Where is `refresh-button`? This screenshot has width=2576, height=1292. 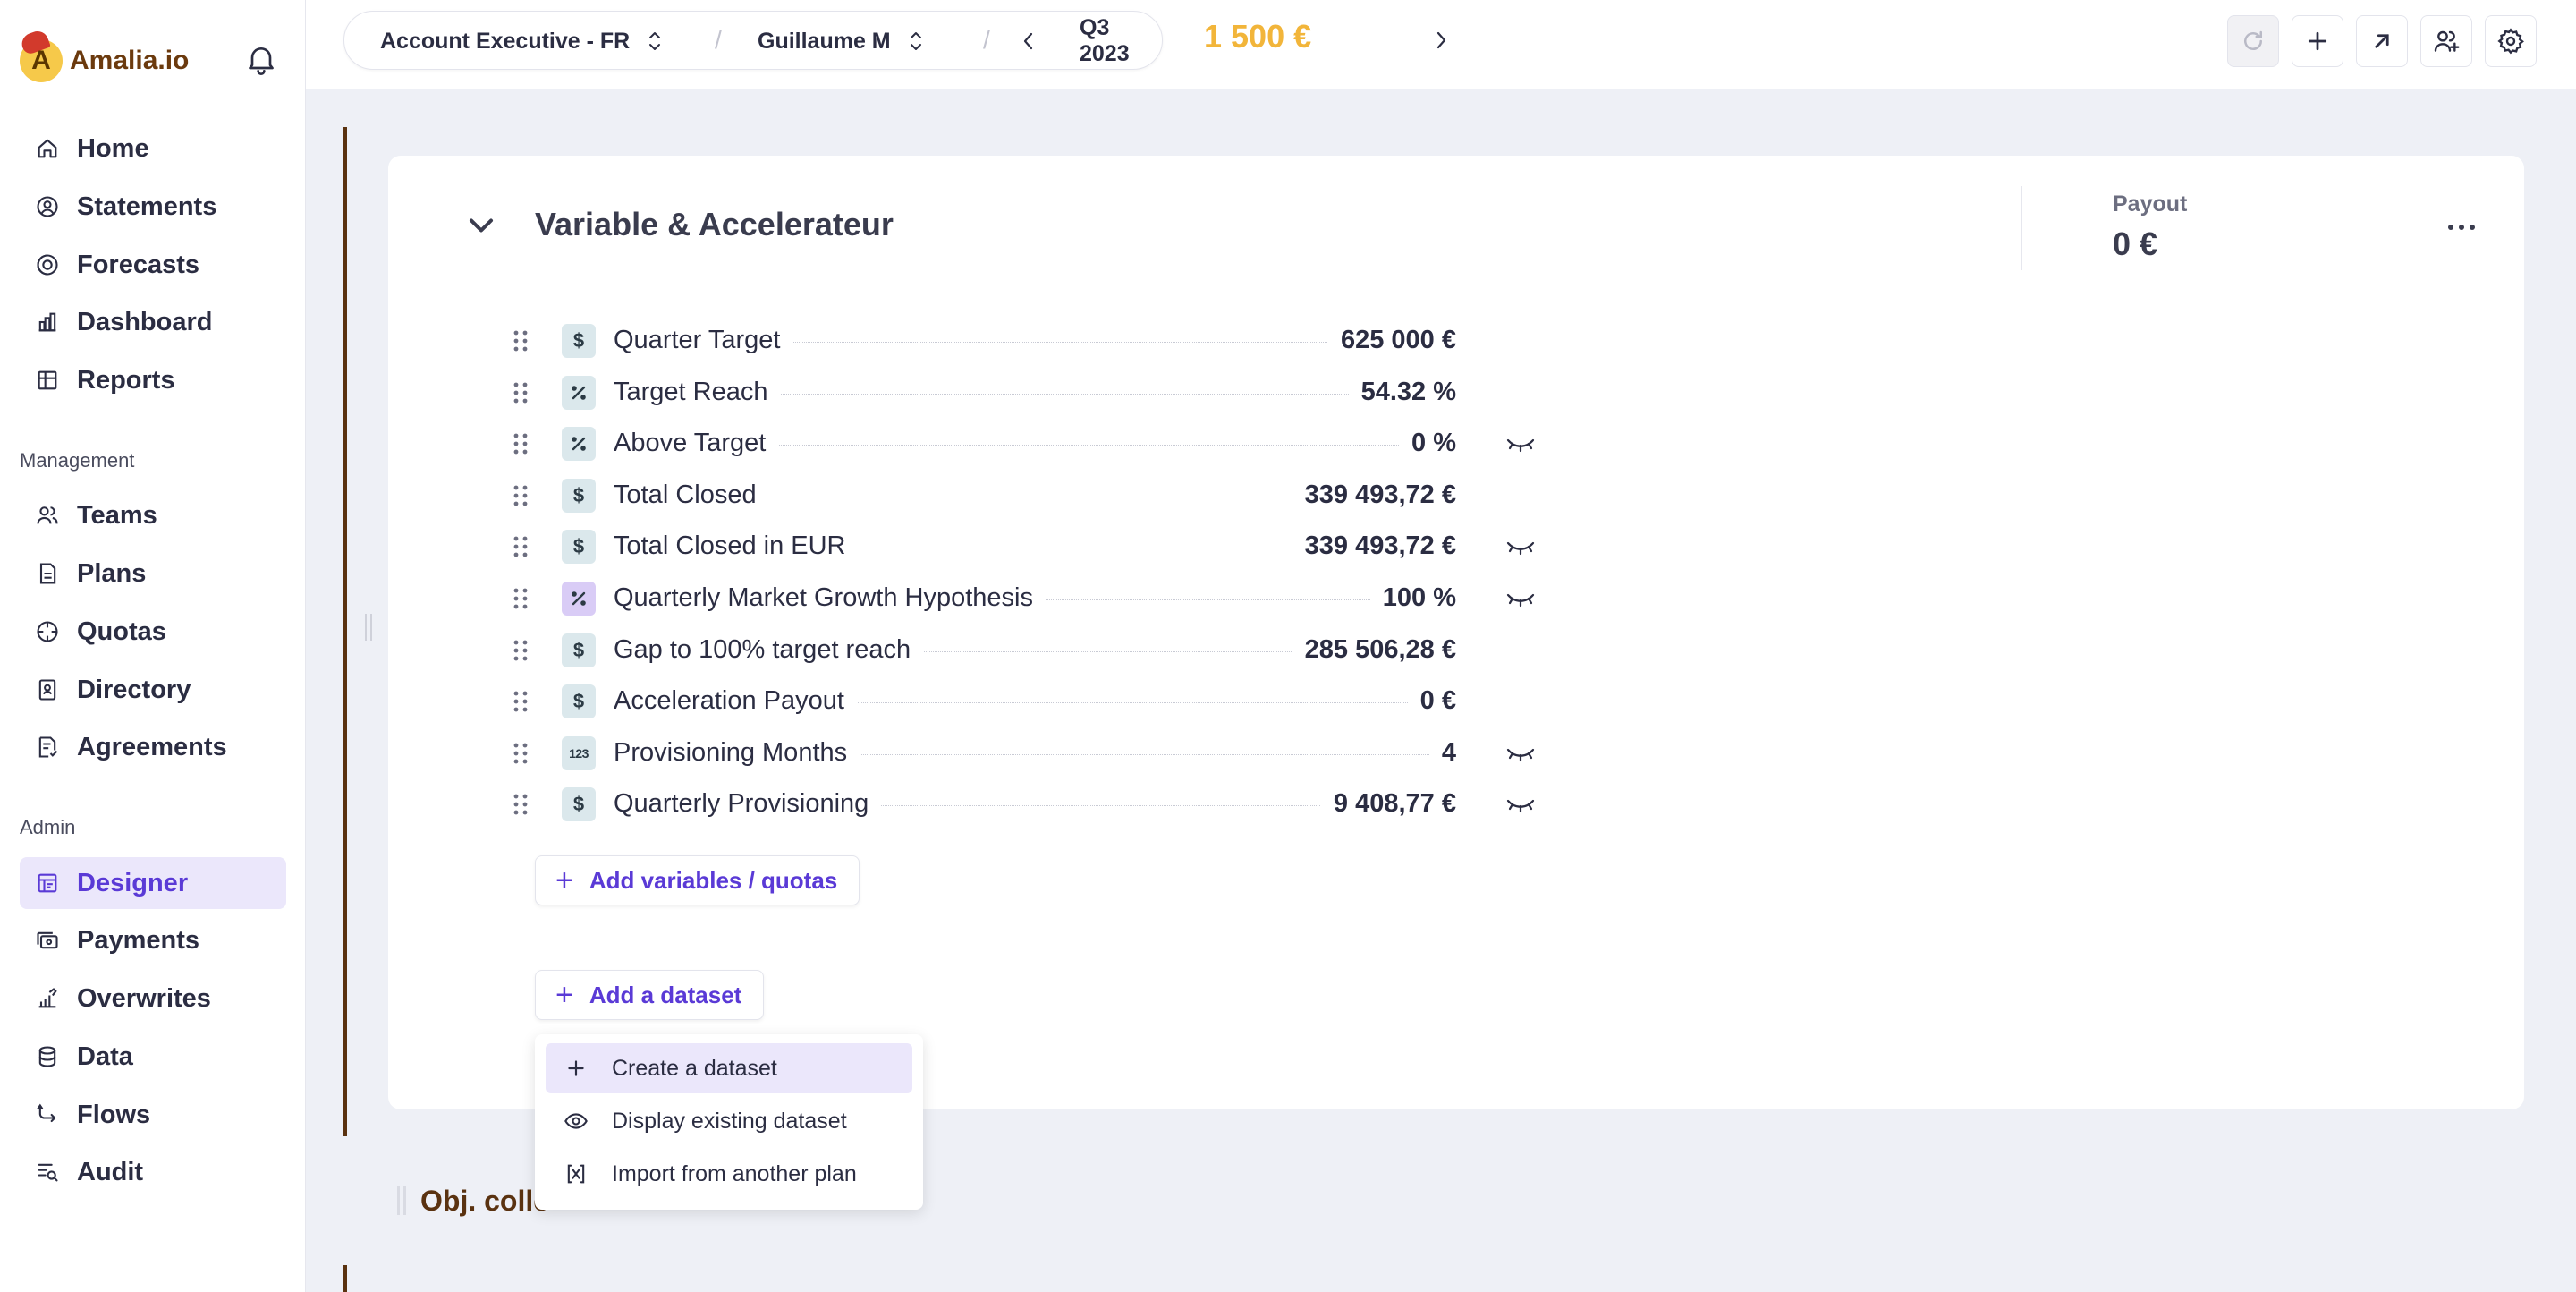
refresh-button is located at coordinates (2253, 41).